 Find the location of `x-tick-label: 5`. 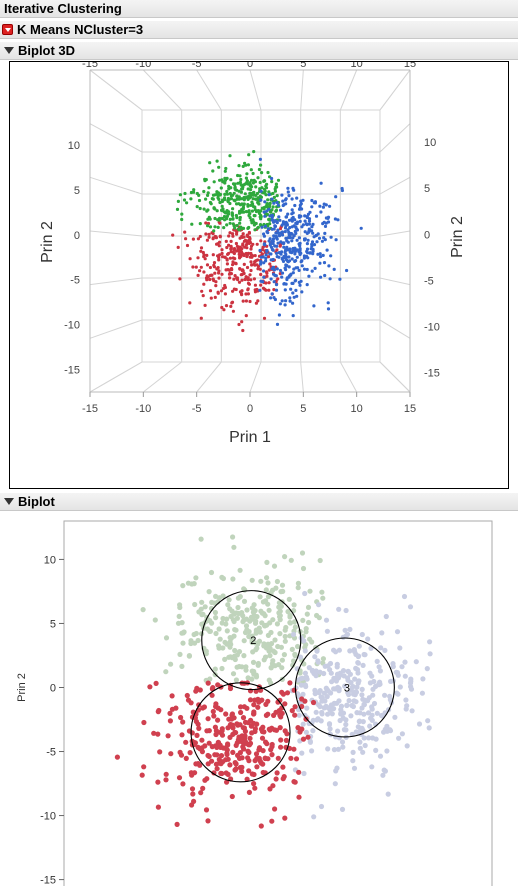

x-tick-label: 5 is located at coordinates (303, 409).